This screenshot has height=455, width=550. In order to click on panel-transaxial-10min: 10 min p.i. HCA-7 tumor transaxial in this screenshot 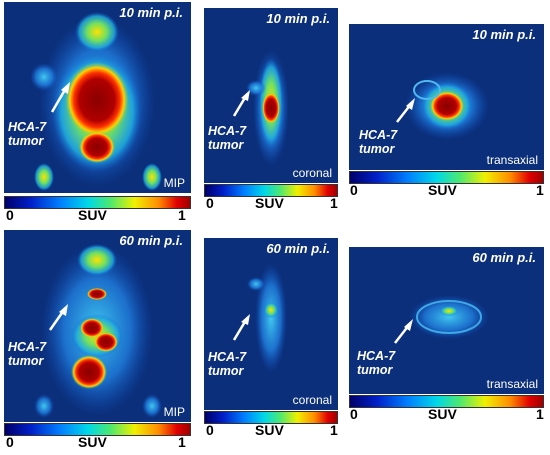, I will do `click(446, 97)`.